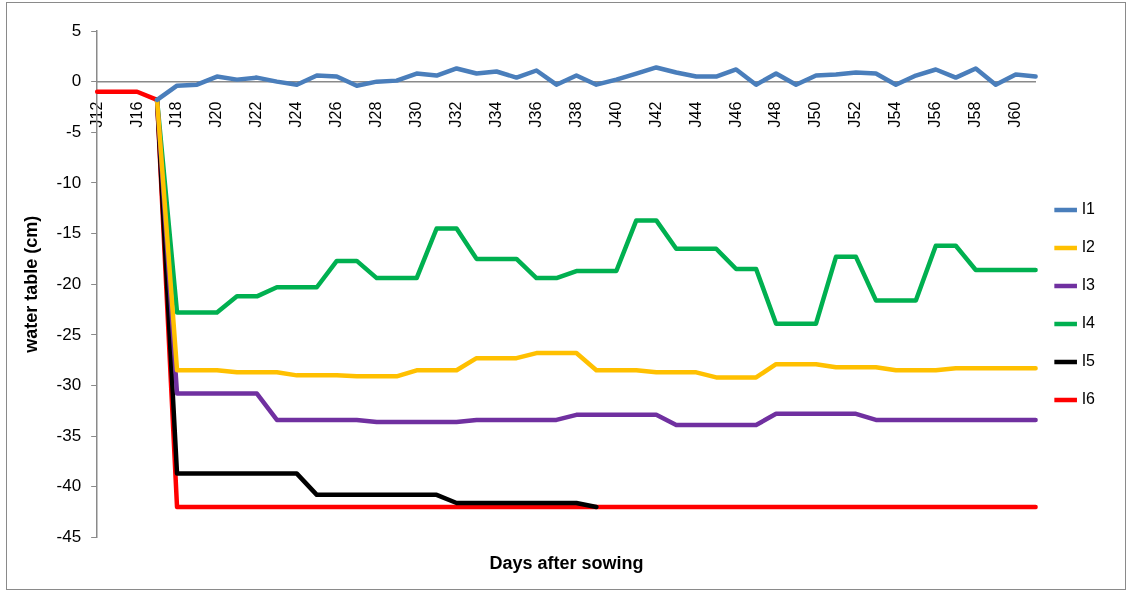 Image resolution: width=1131 pixels, height=594 pixels. I want to click on y-tick-label: 0, so click(76, 81).